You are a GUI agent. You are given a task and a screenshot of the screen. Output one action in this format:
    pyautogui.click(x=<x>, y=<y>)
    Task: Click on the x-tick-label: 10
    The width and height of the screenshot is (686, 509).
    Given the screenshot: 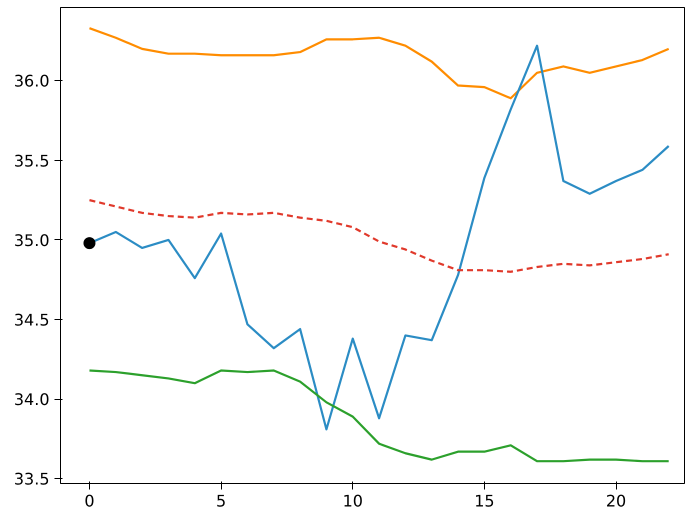 What is the action you would take?
    pyautogui.click(x=352, y=500)
    